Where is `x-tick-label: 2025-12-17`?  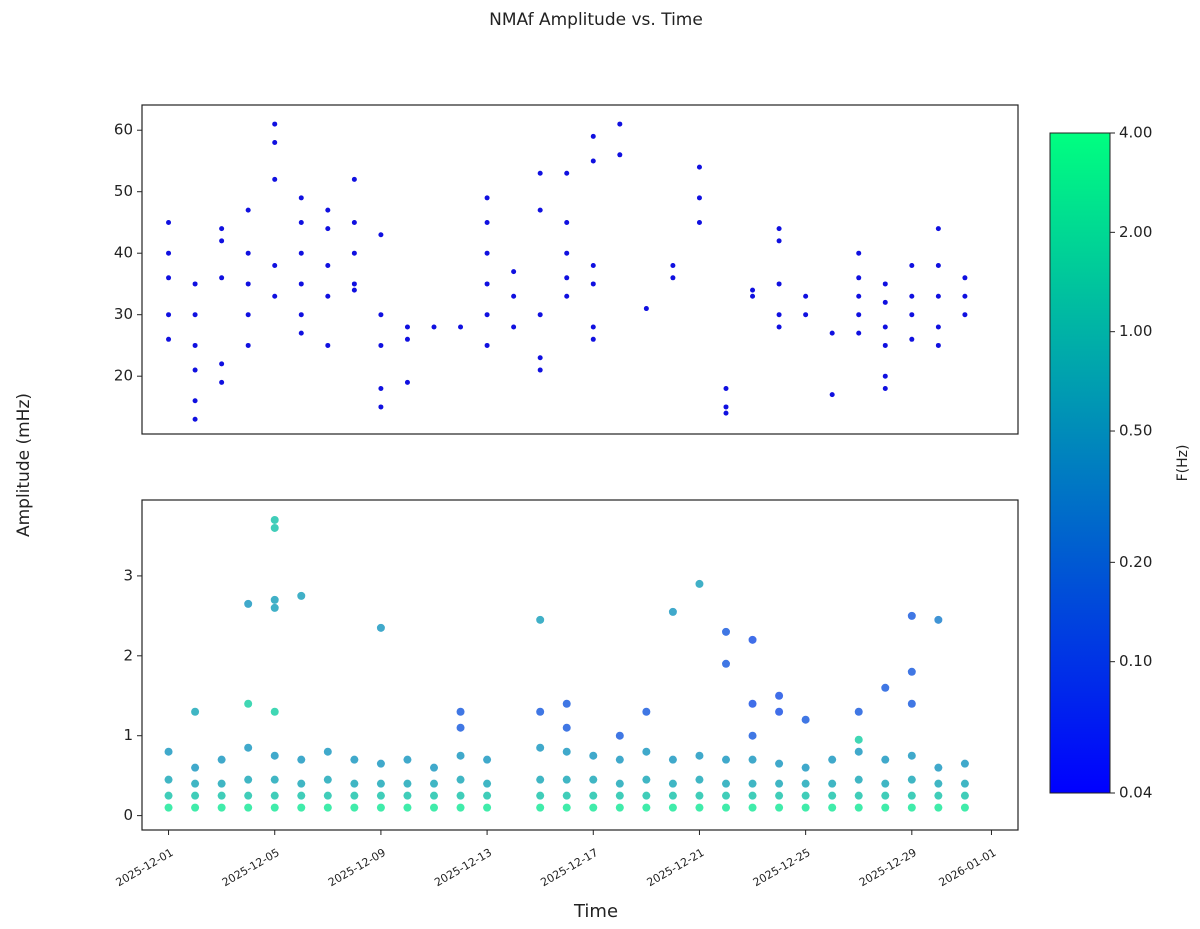 x-tick-label: 2025-12-17 is located at coordinates (569, 867).